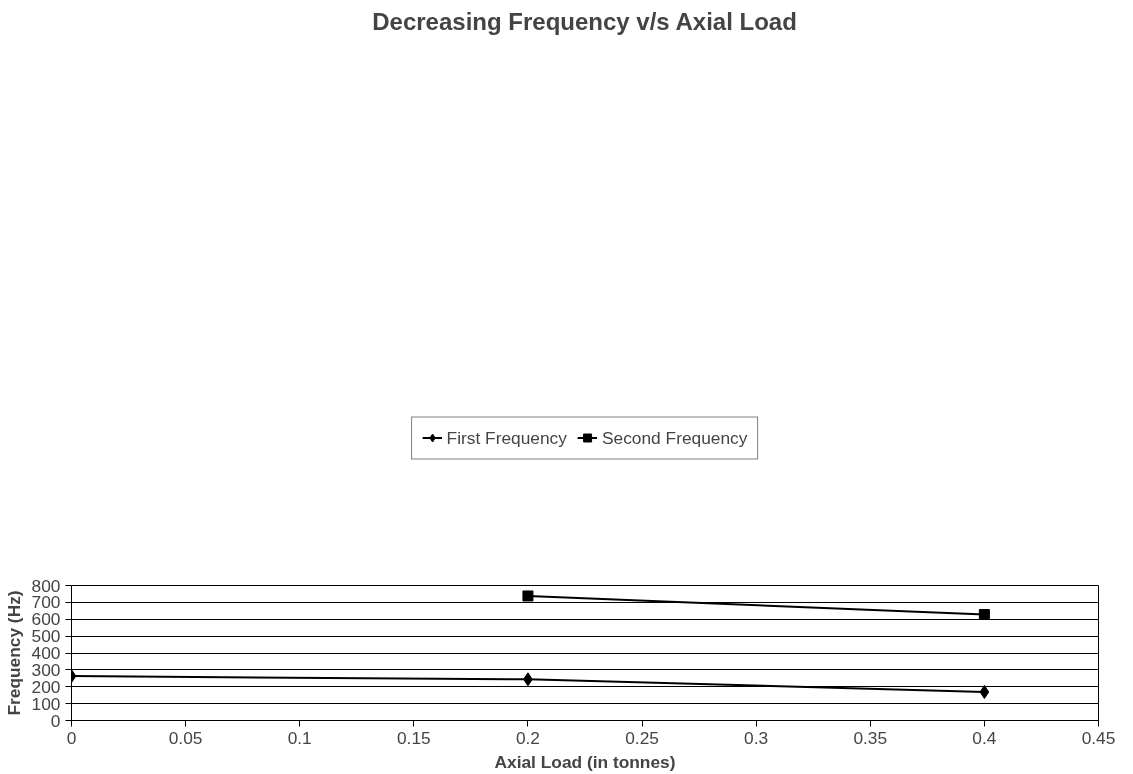  I want to click on x-tick-label: 0.1, so click(299, 737).